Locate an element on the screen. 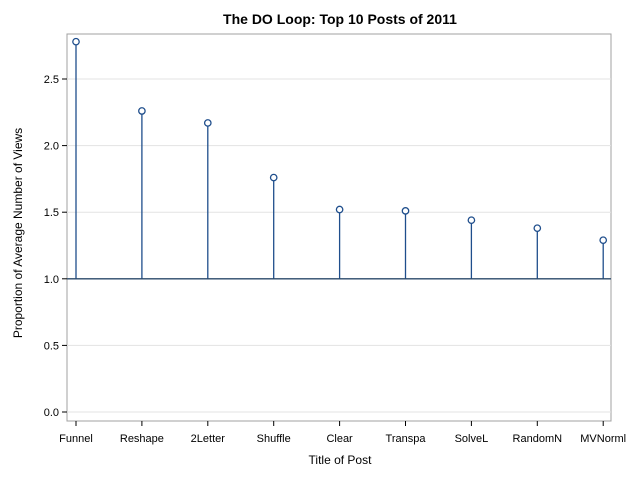 This screenshot has height=480, width=640. x-tick-label: Reshape is located at coordinates (142, 439).